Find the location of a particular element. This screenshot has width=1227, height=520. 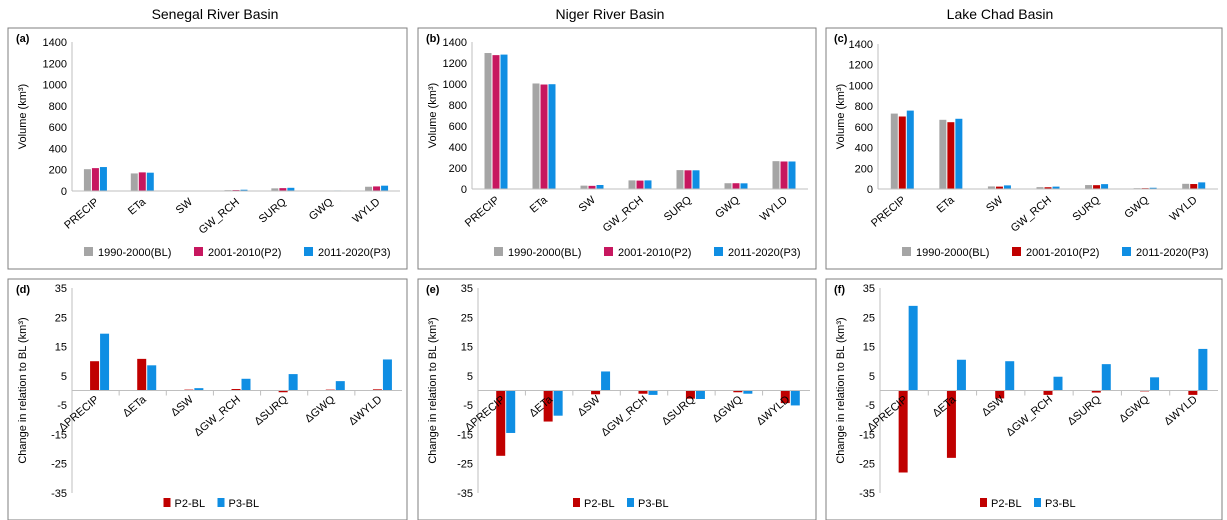

panel-d-ytick-label: 35 is located at coordinates (61, 289).